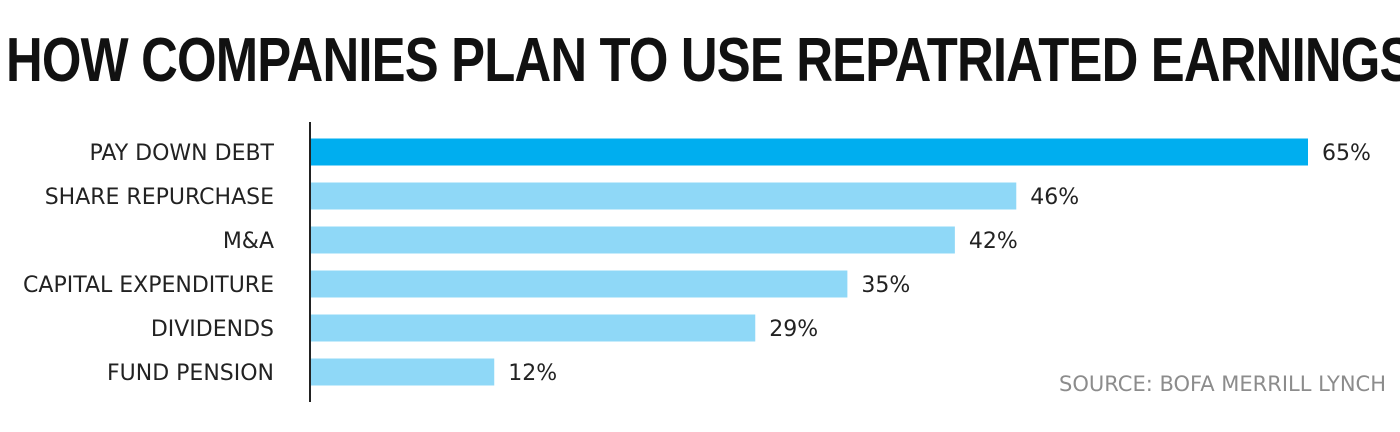  Describe the element at coordinates (532, 373) in the screenshot. I see `value-label-fund-pension: 12%` at that location.